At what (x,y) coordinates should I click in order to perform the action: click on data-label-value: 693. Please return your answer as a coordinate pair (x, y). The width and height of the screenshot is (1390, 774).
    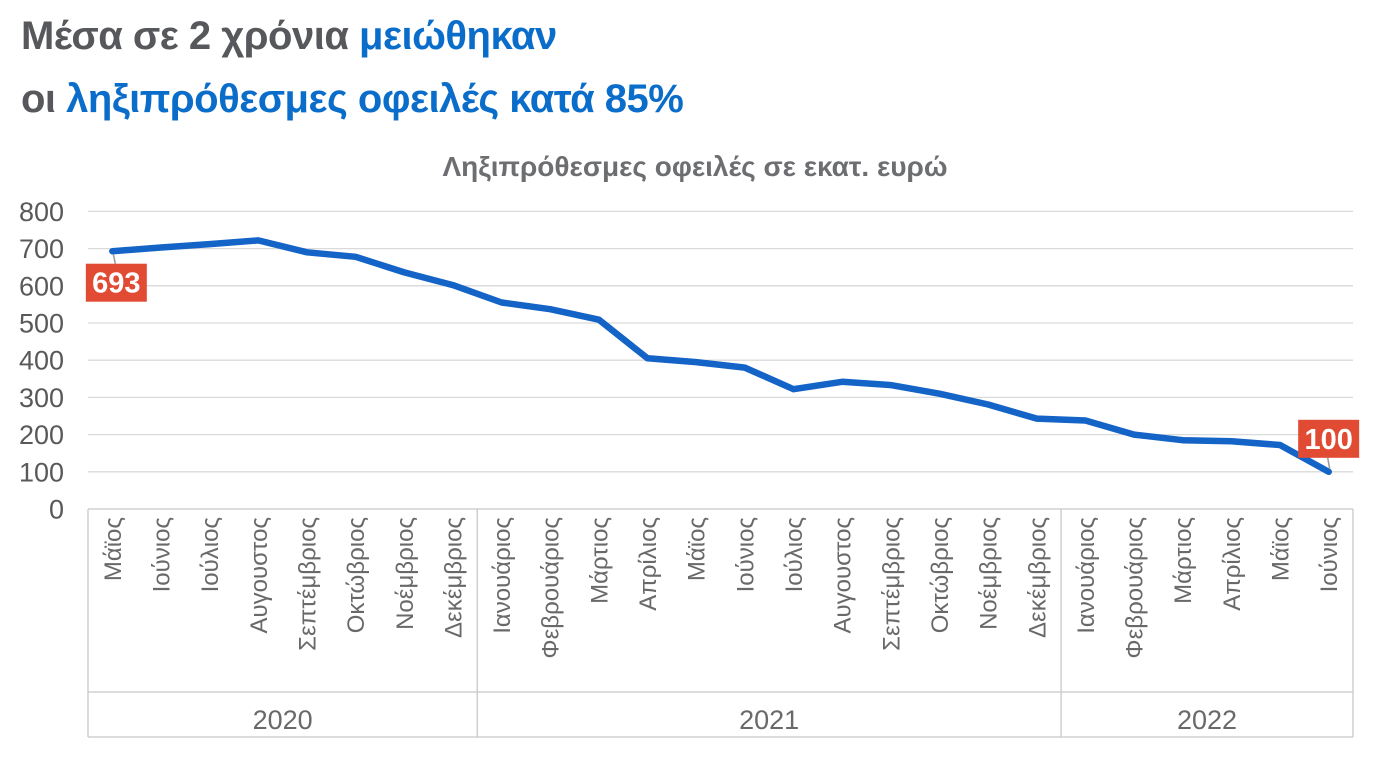
    Looking at the image, I should click on (116, 284).